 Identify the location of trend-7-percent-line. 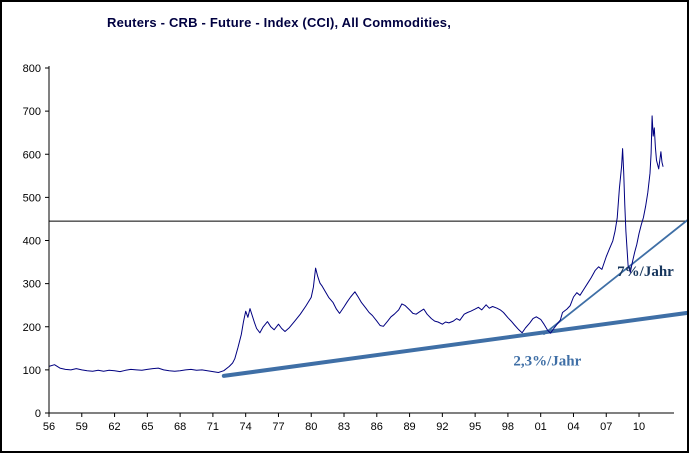
(615, 277).